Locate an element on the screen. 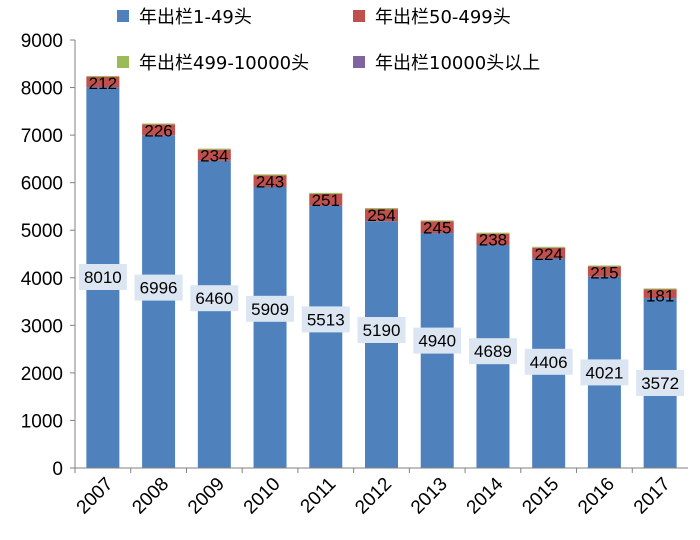  data-label-2016-series-2: 215 is located at coordinates (604, 273).